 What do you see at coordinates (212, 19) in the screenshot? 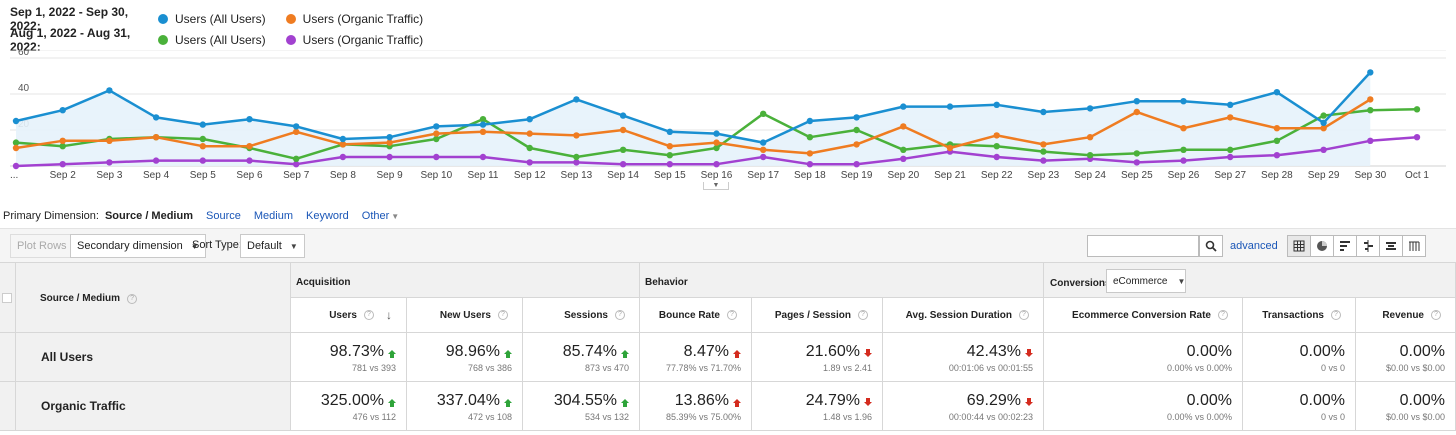
I see `legend-item-all-users-current: Users (All Users)` at bounding box center [212, 19].